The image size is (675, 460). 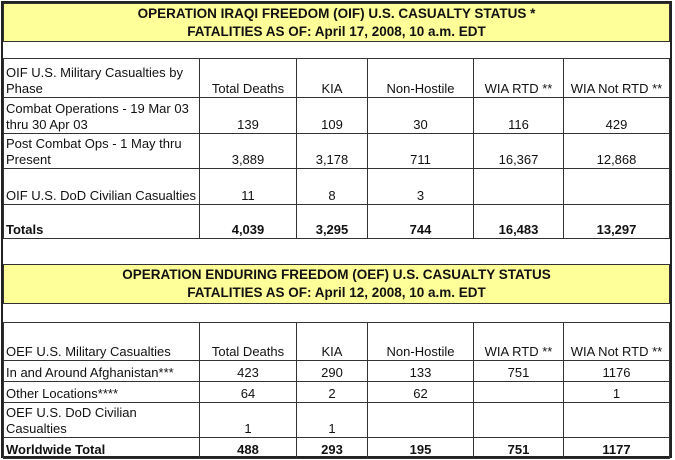 I want to click on cell-value: 62, so click(x=420, y=392).